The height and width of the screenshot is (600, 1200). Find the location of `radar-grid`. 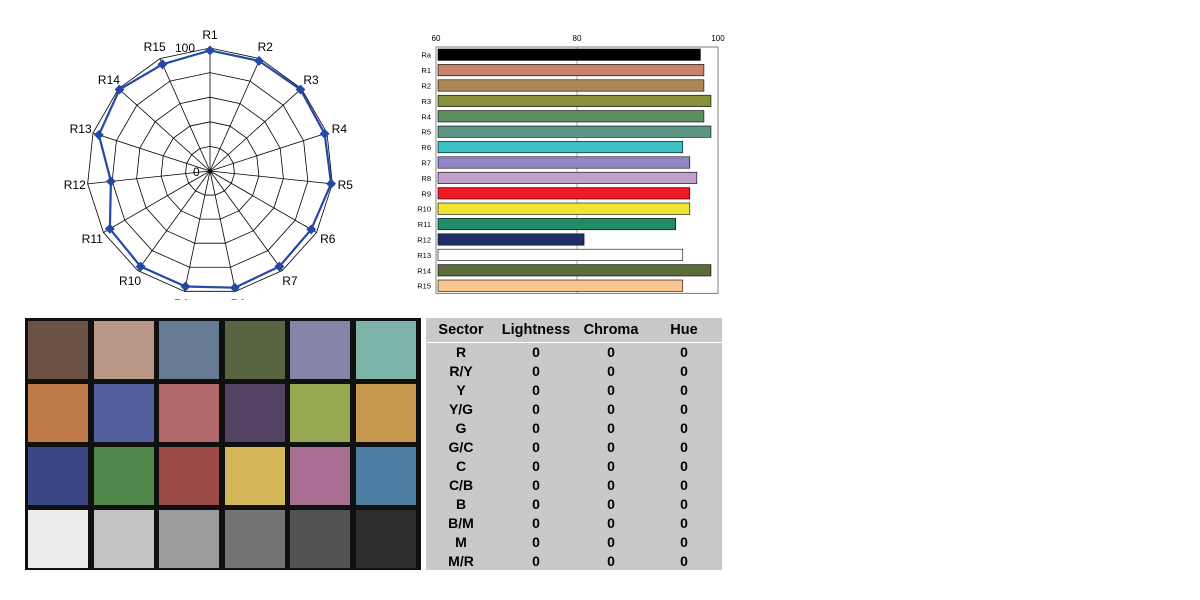

radar-grid is located at coordinates (210, 169).